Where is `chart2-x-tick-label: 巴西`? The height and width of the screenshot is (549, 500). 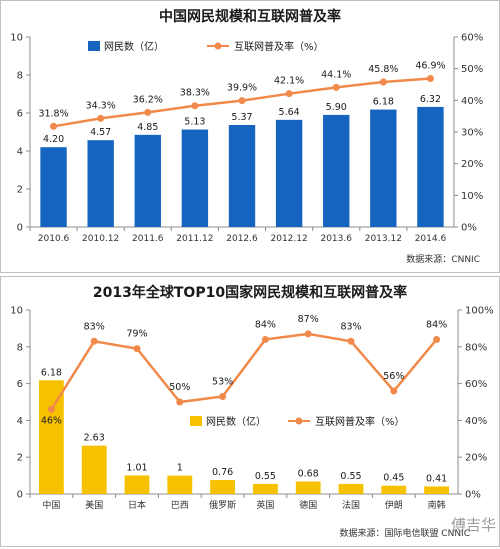
chart2-x-tick-label: 巴西 is located at coordinates (180, 505).